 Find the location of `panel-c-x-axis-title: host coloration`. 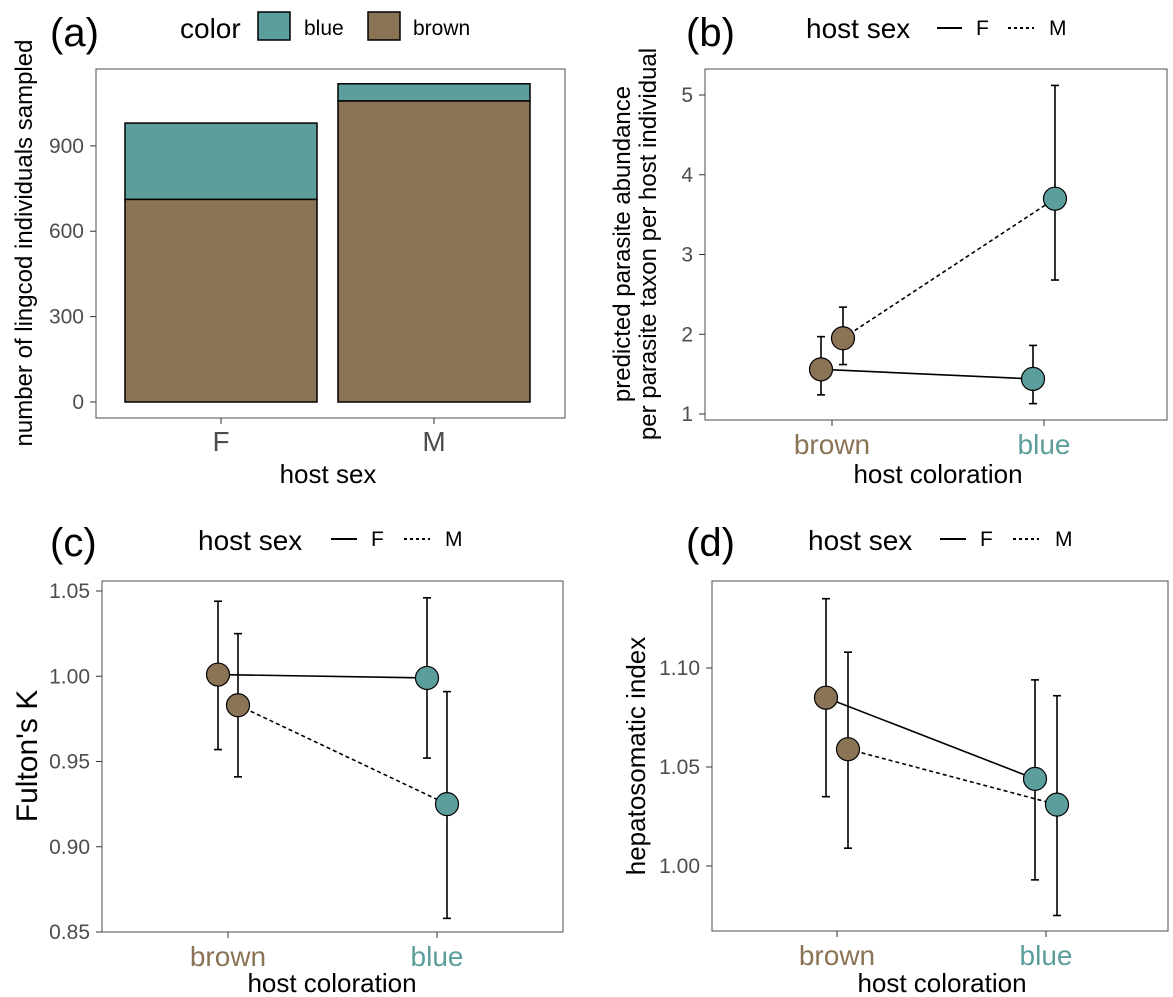

panel-c-x-axis-title: host coloration is located at coordinates (331, 982).